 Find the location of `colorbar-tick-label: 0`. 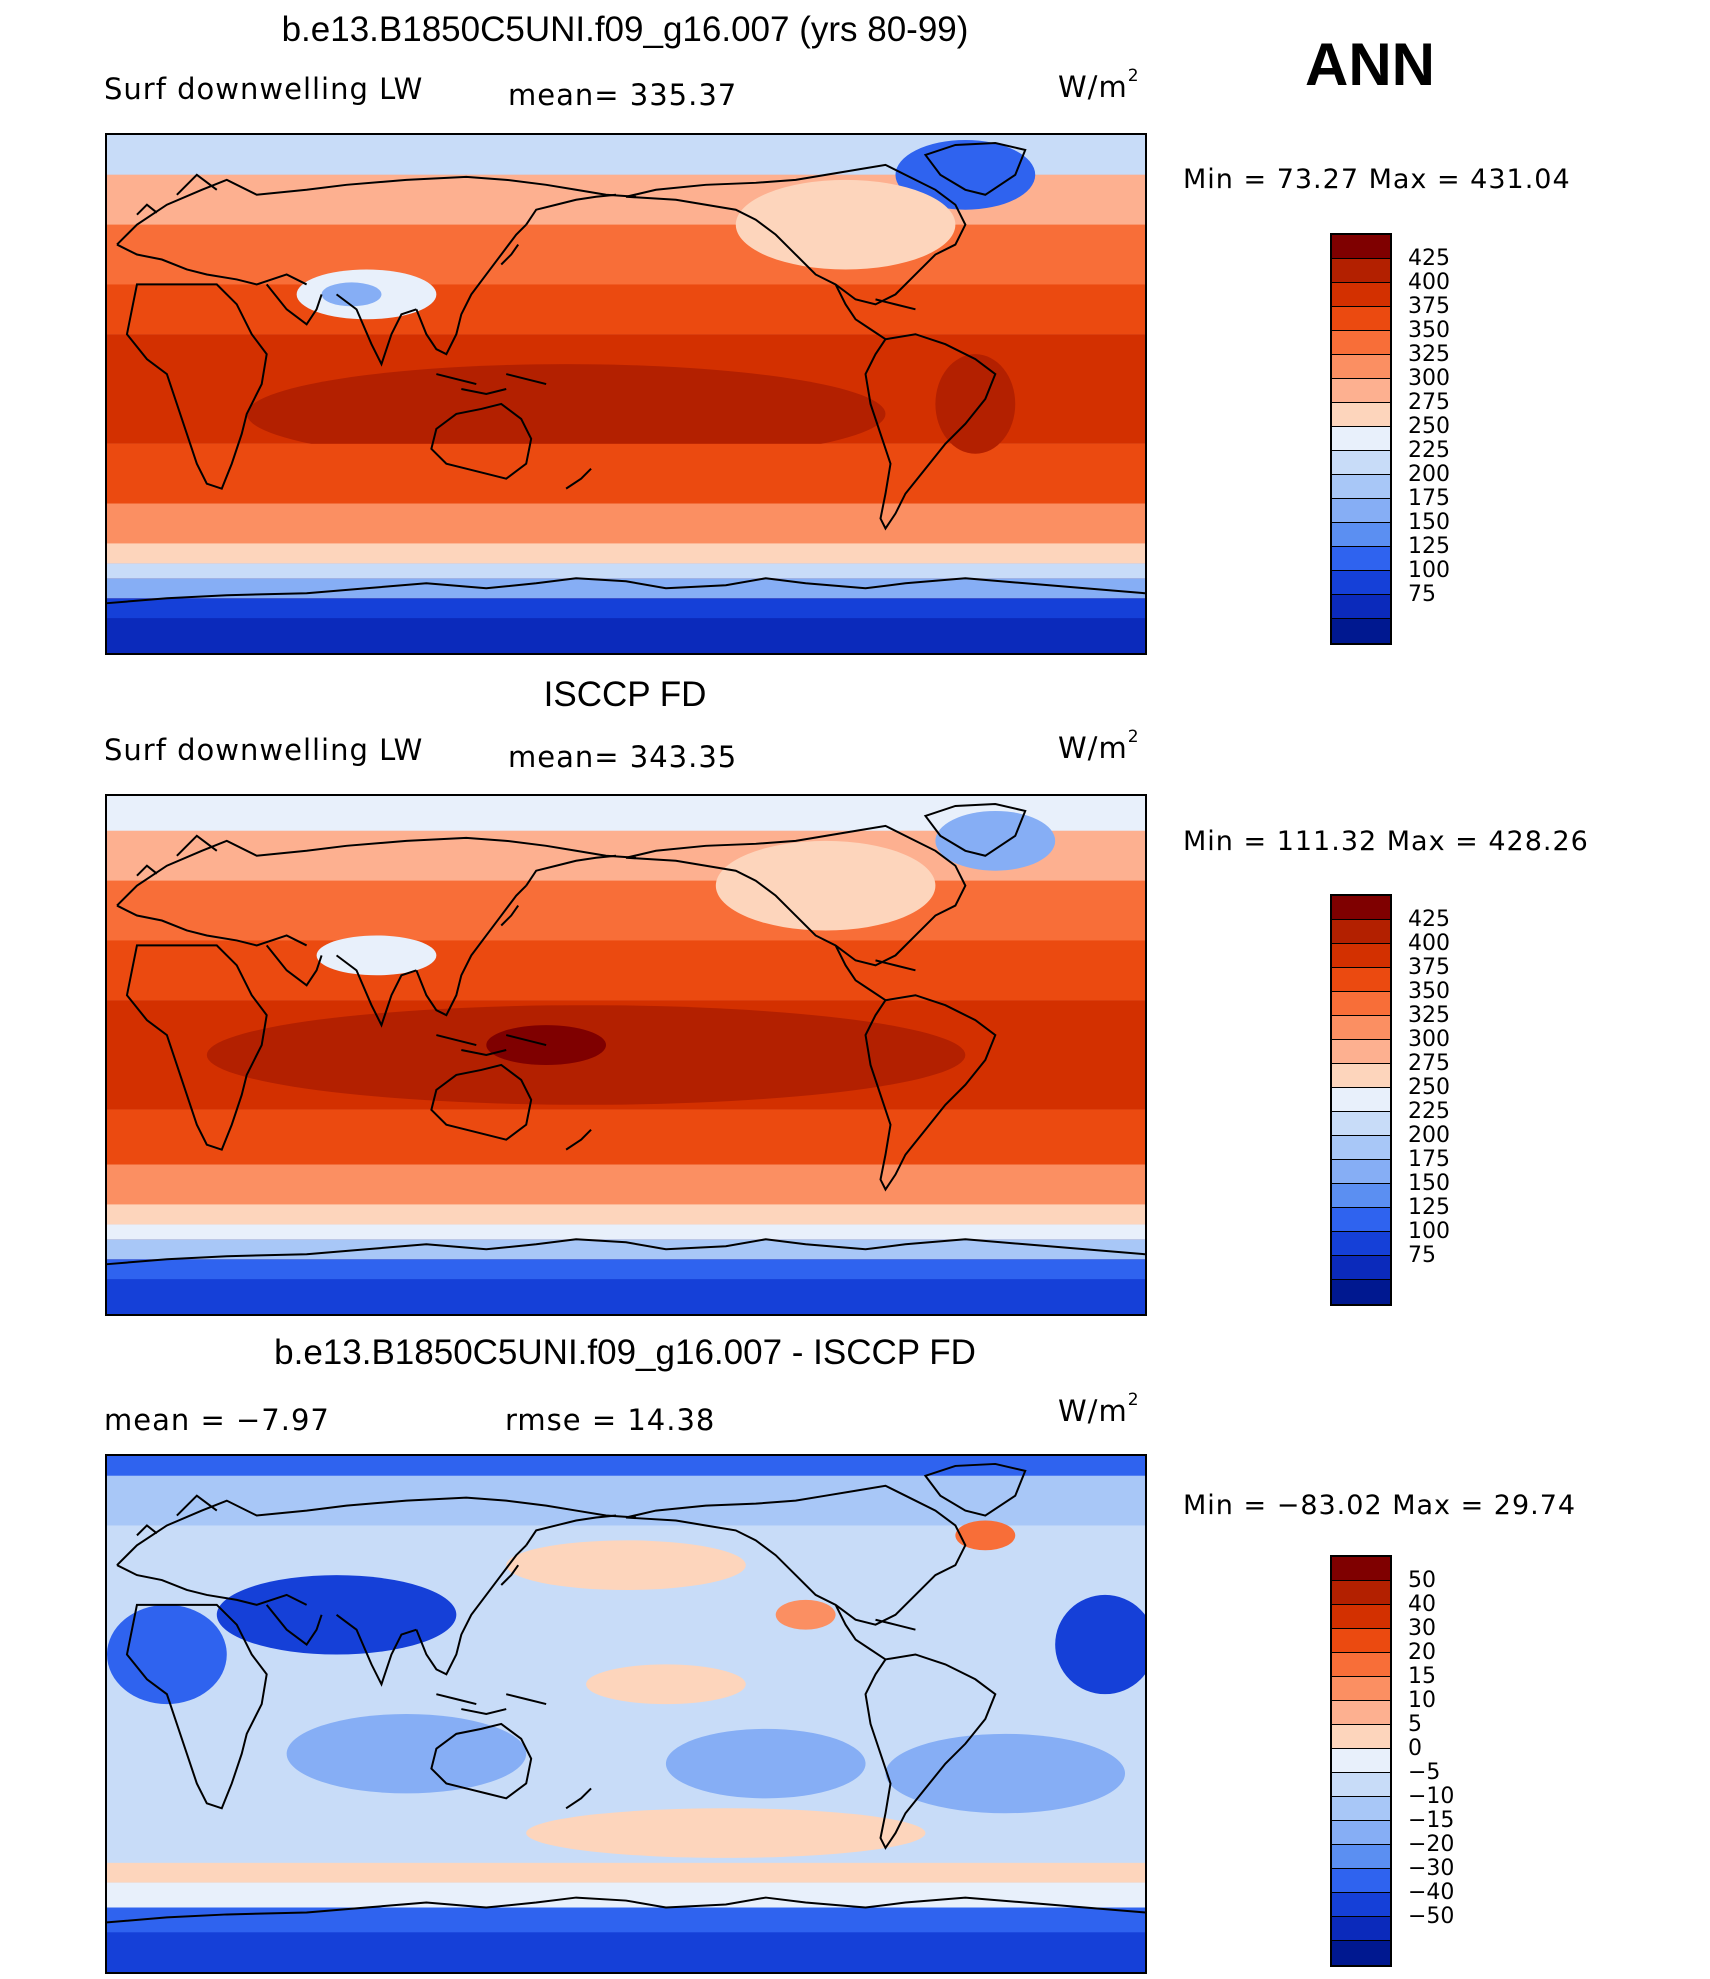

colorbar-tick-label: 0 is located at coordinates (1415, 1748).